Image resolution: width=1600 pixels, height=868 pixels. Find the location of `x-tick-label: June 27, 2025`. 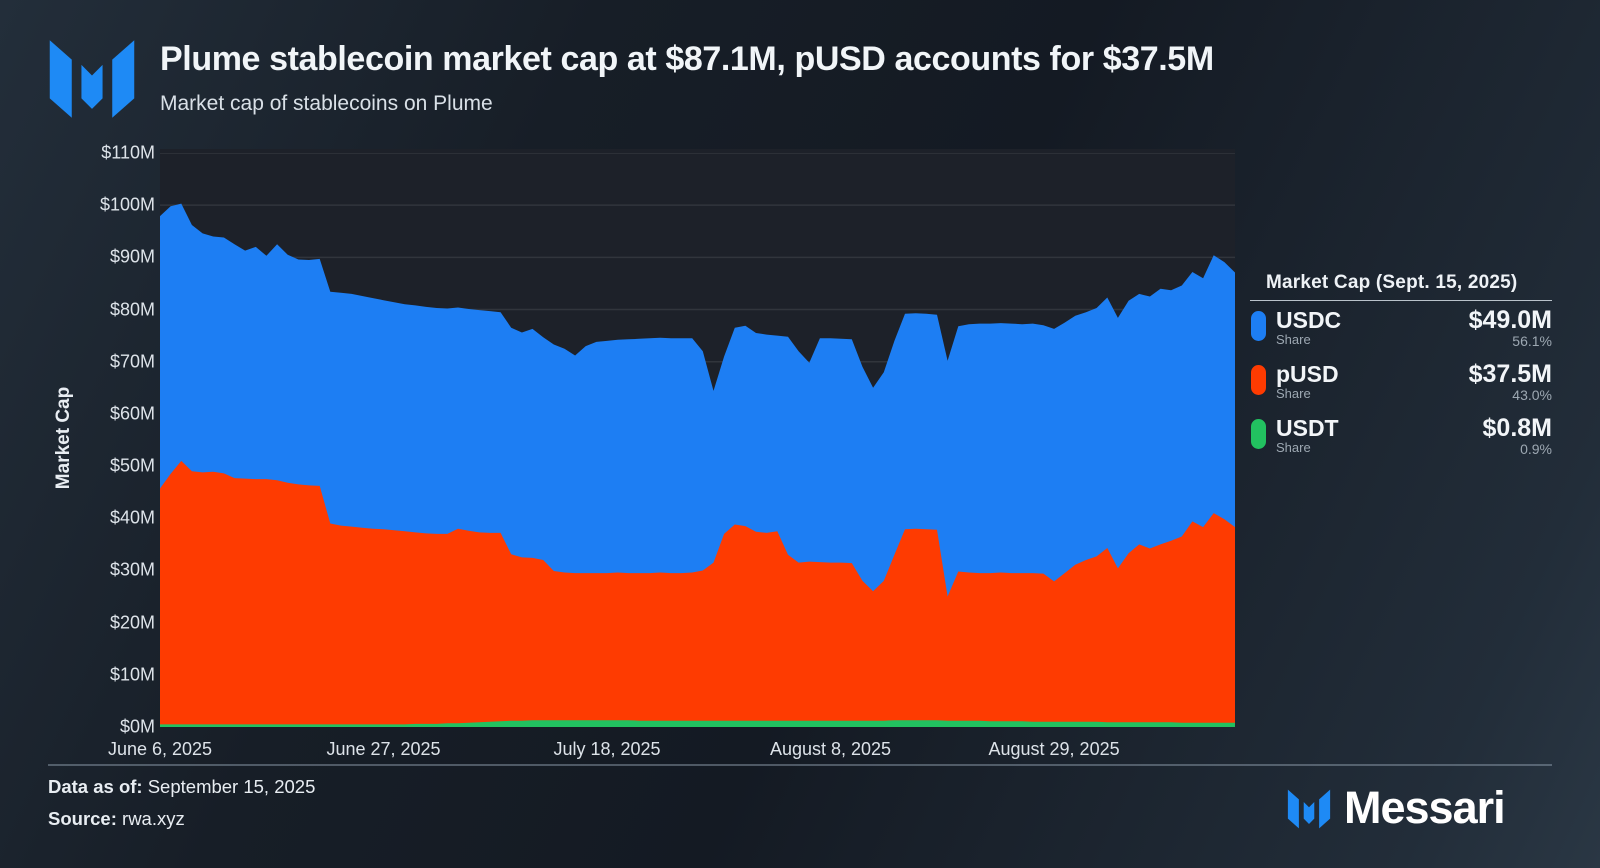

x-tick-label: June 27, 2025 is located at coordinates (383, 749).